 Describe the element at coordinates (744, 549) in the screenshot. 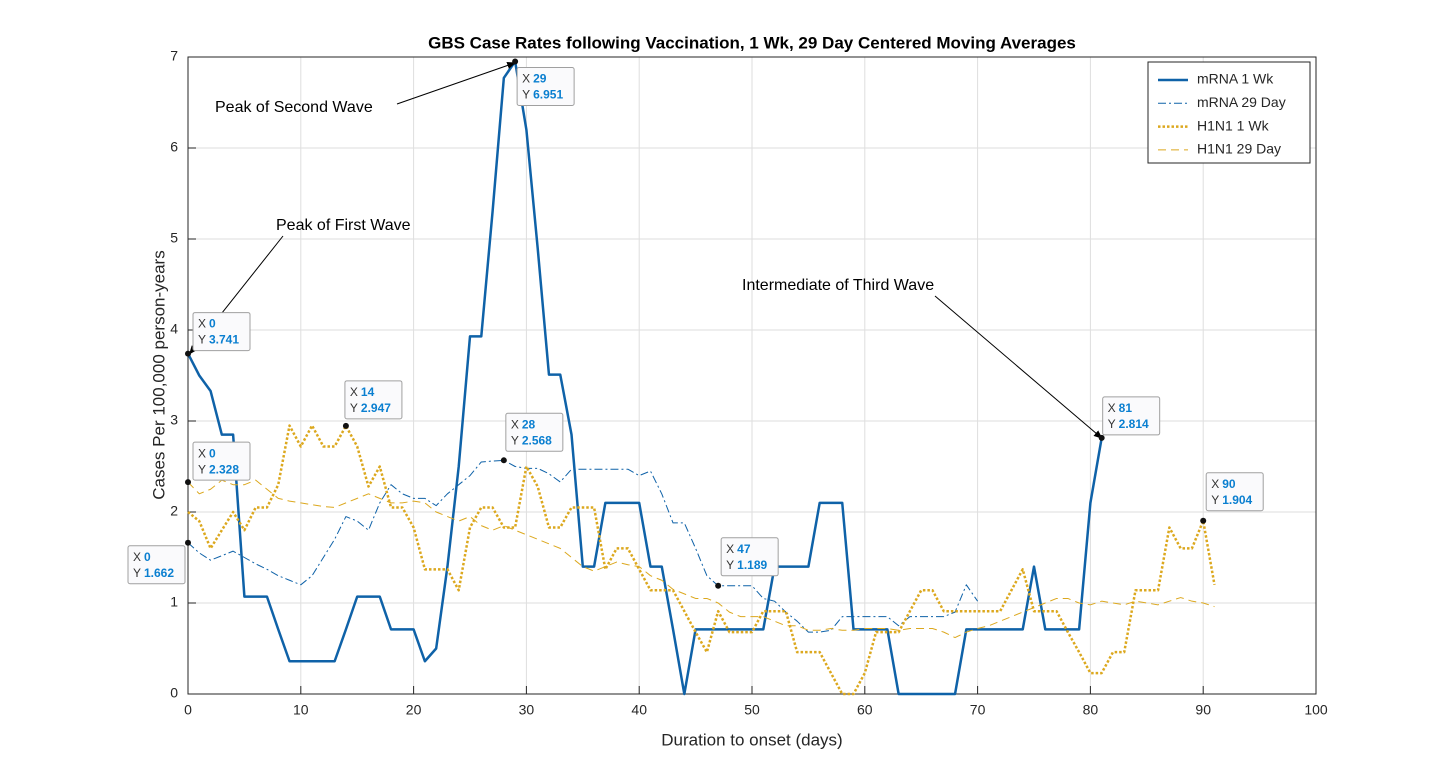

I see `datatip-x-value: 47` at that location.